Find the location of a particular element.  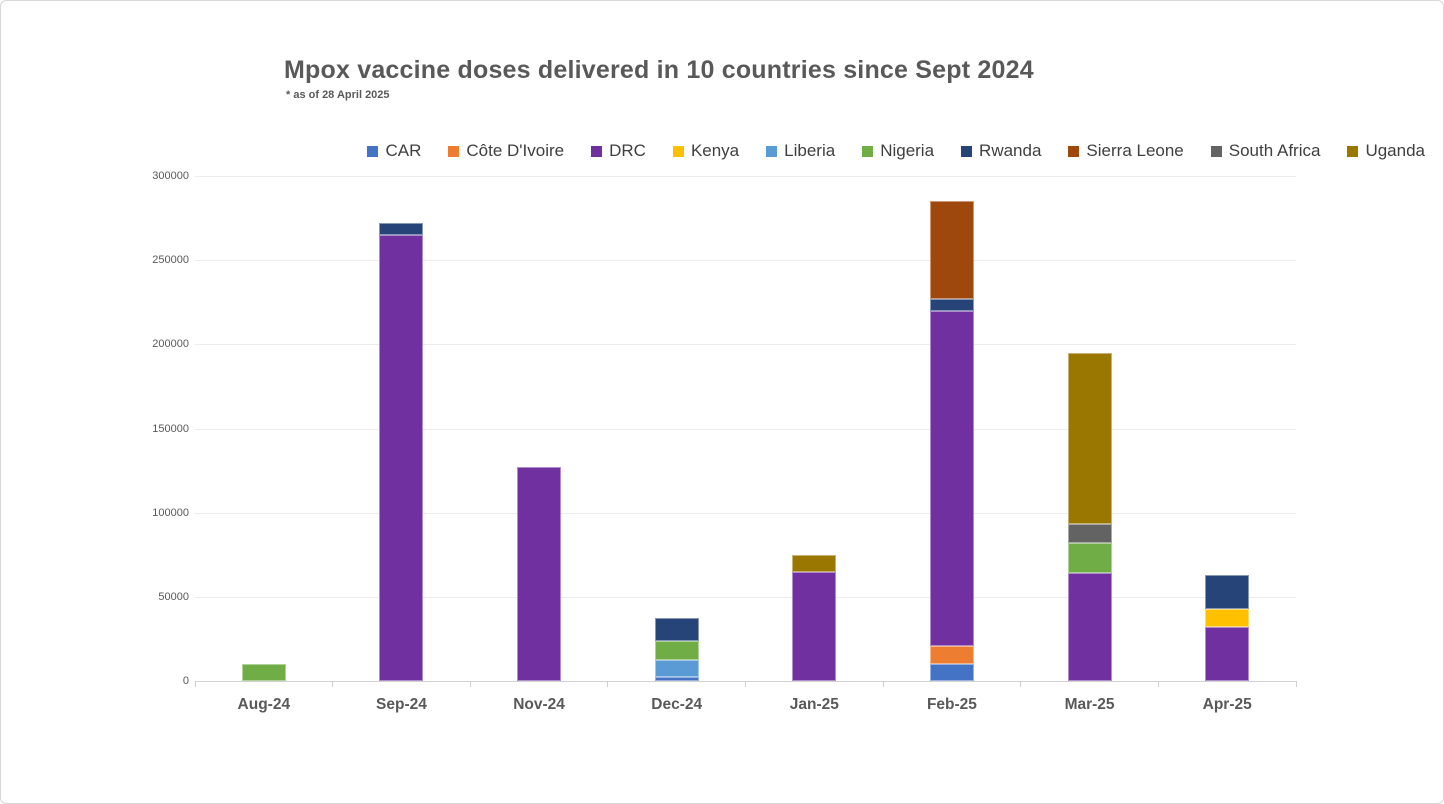

legend-item-label: Rwanda is located at coordinates (1010, 150).